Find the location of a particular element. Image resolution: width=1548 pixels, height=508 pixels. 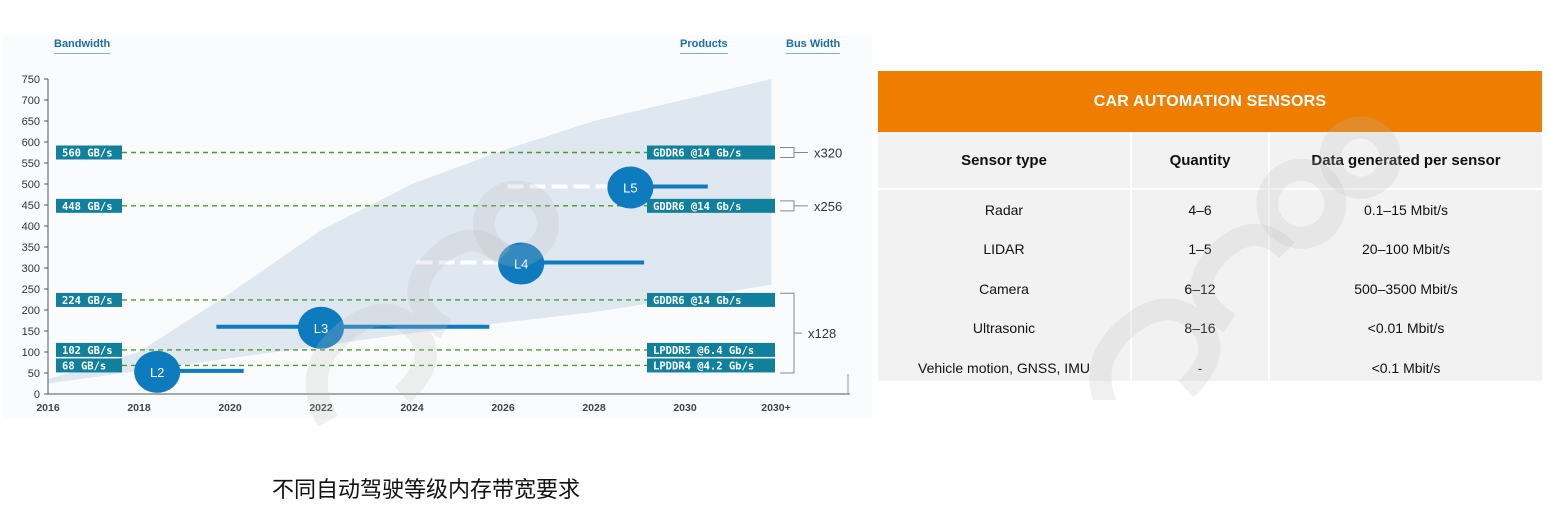

cell-data-rate: 500–3500 Mbit/s is located at coordinates (1405, 289).